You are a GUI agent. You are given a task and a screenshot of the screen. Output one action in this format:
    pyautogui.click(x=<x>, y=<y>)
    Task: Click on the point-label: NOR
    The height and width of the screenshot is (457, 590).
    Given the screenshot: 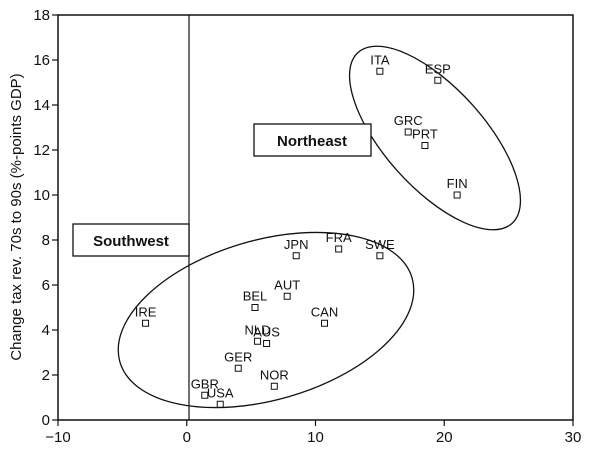 What is the action you would take?
    pyautogui.click(x=274, y=374)
    